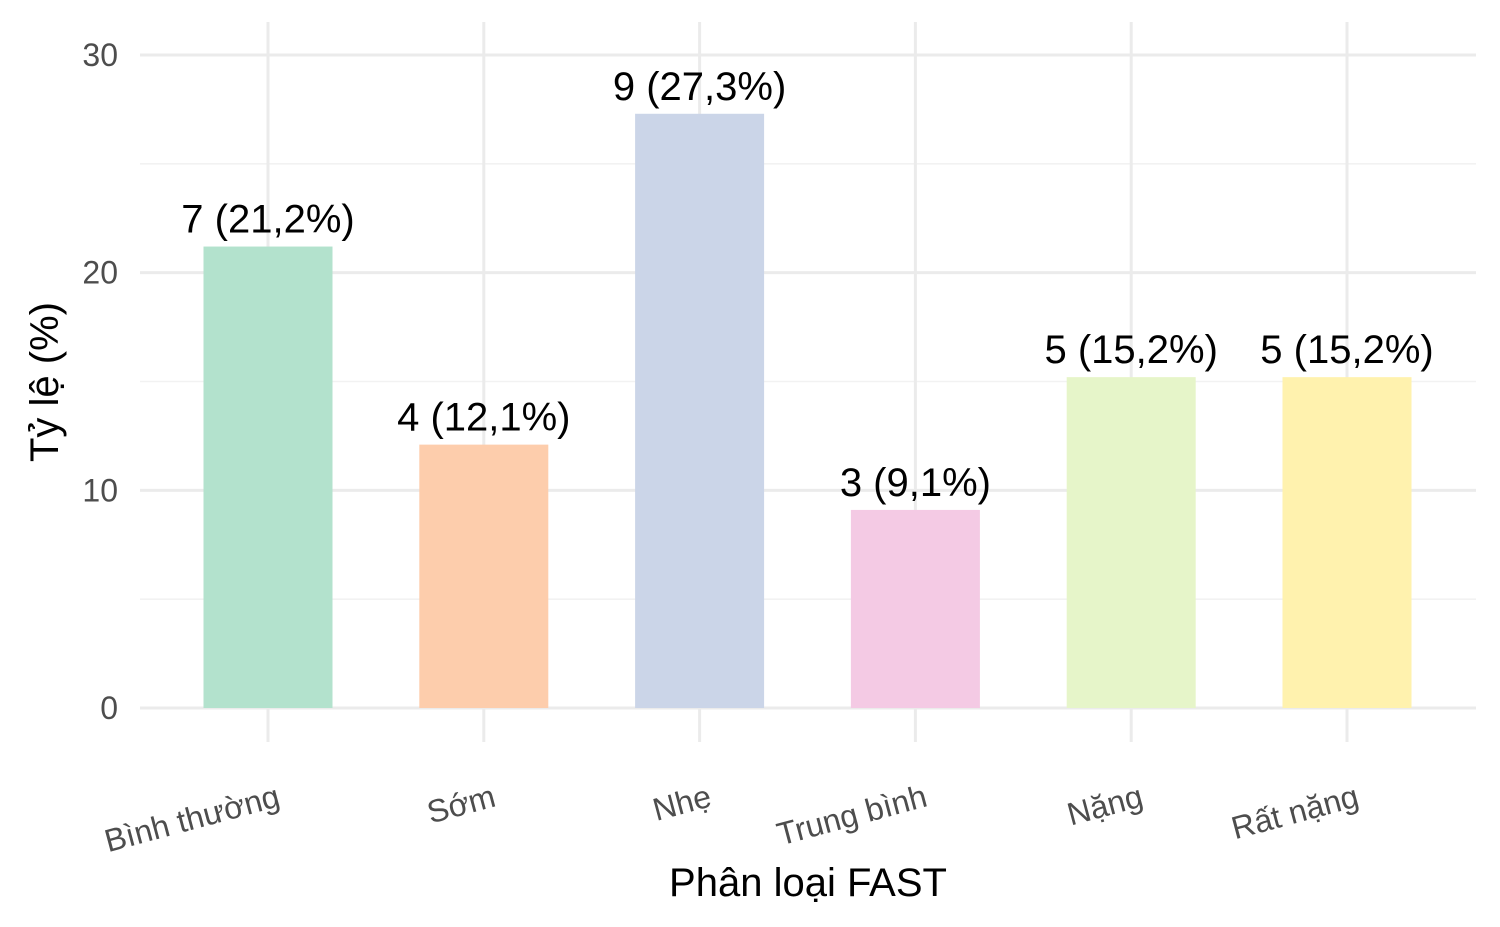  What do you see at coordinates (461, 804) in the screenshot?
I see `x-tick-label: Sớm` at bounding box center [461, 804].